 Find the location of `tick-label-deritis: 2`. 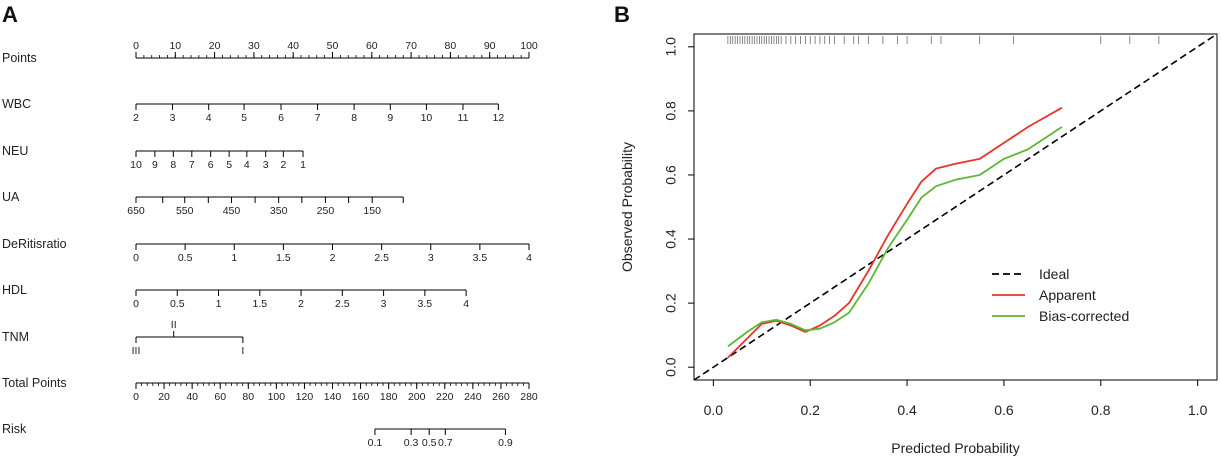

tick-label-deritis: 2 is located at coordinates (333, 258).